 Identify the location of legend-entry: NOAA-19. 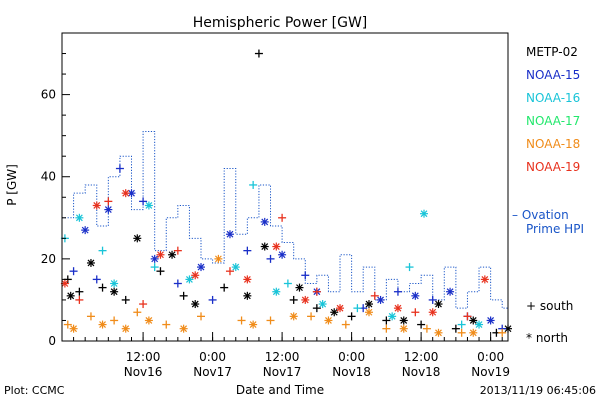
(553, 167).